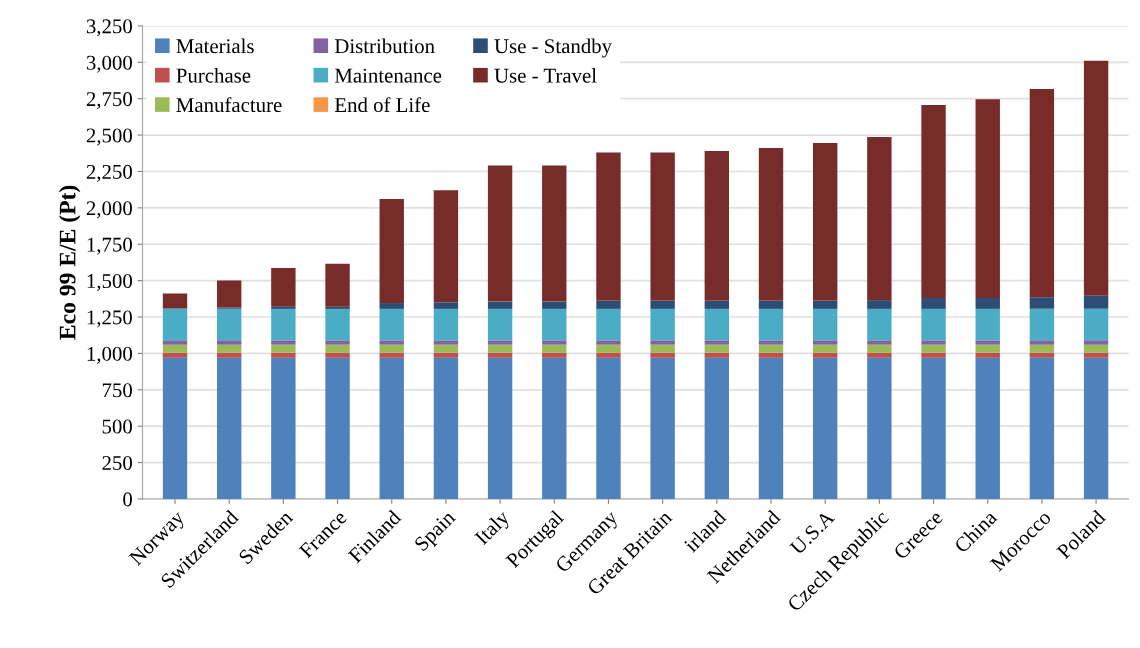  I want to click on y-tick-label: 3,250, so click(109, 28).